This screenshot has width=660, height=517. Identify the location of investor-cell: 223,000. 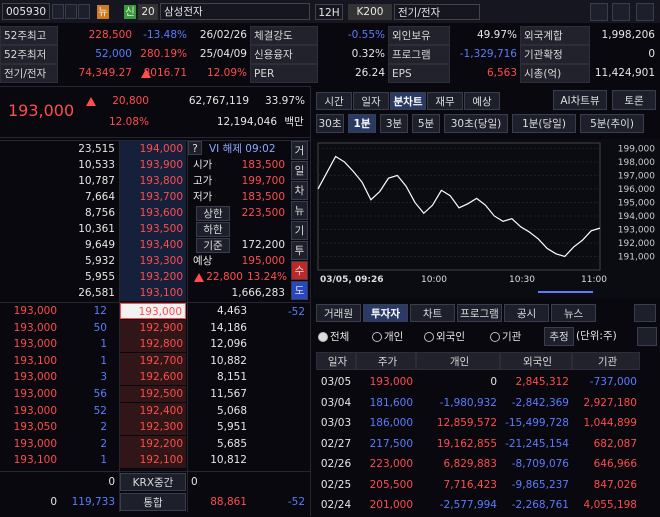
(391, 464).